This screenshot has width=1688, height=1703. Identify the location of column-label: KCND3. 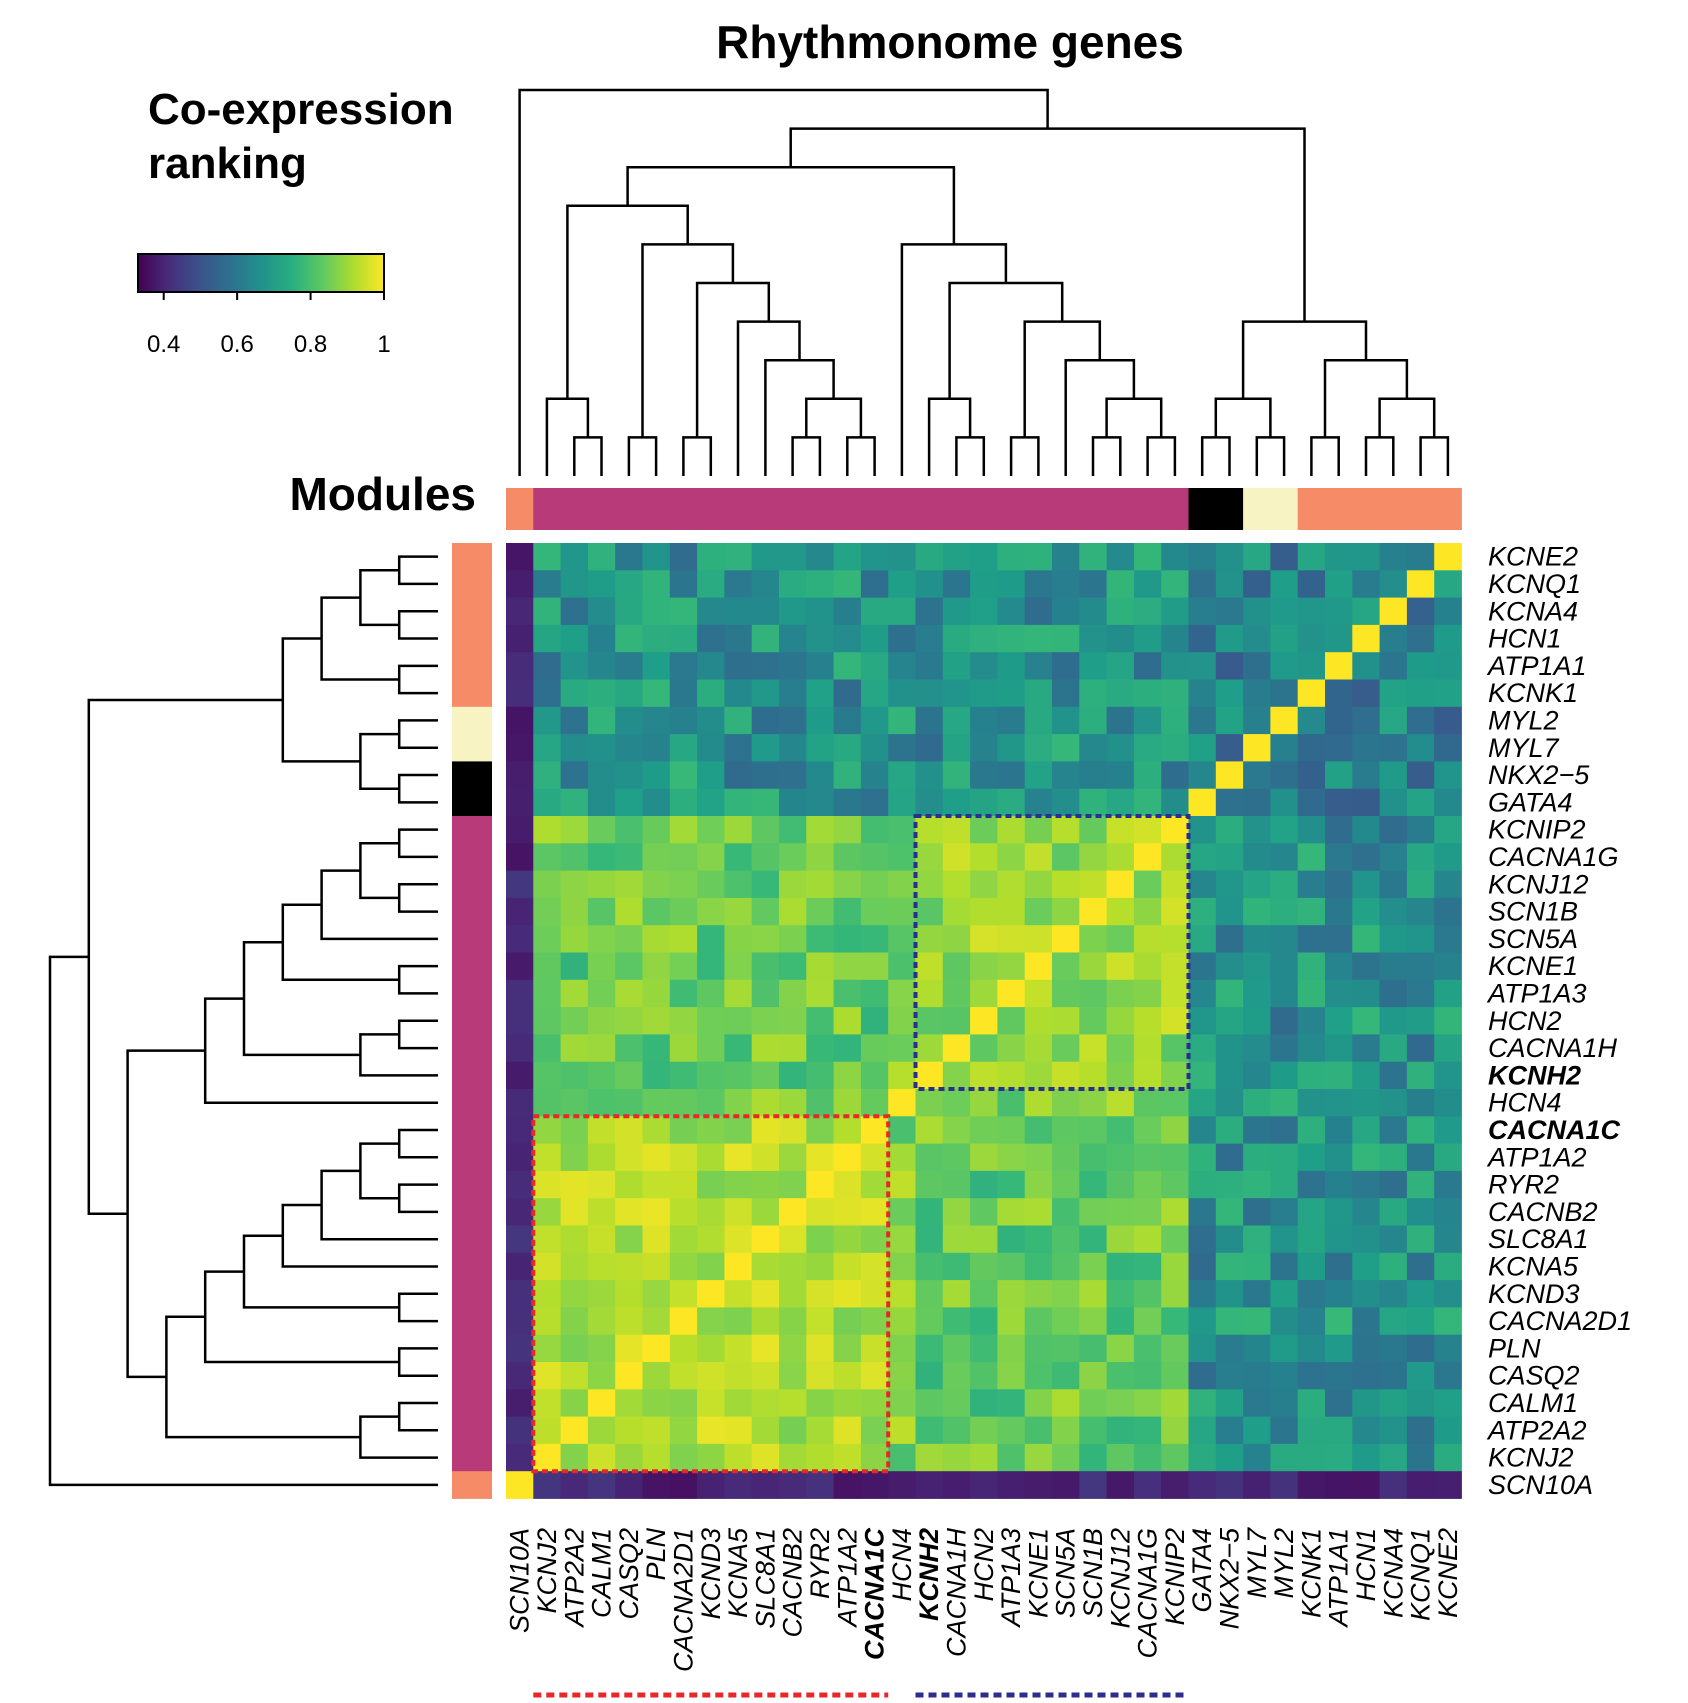
(711, 1574).